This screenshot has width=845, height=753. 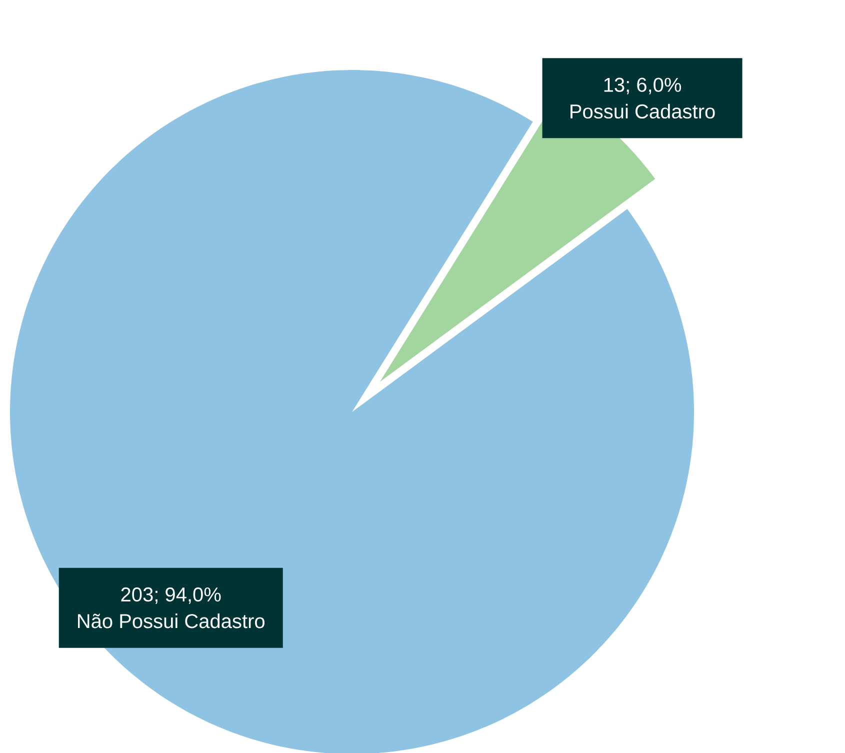 I want to click on slice-label: Possui Cadastro, so click(x=642, y=111).